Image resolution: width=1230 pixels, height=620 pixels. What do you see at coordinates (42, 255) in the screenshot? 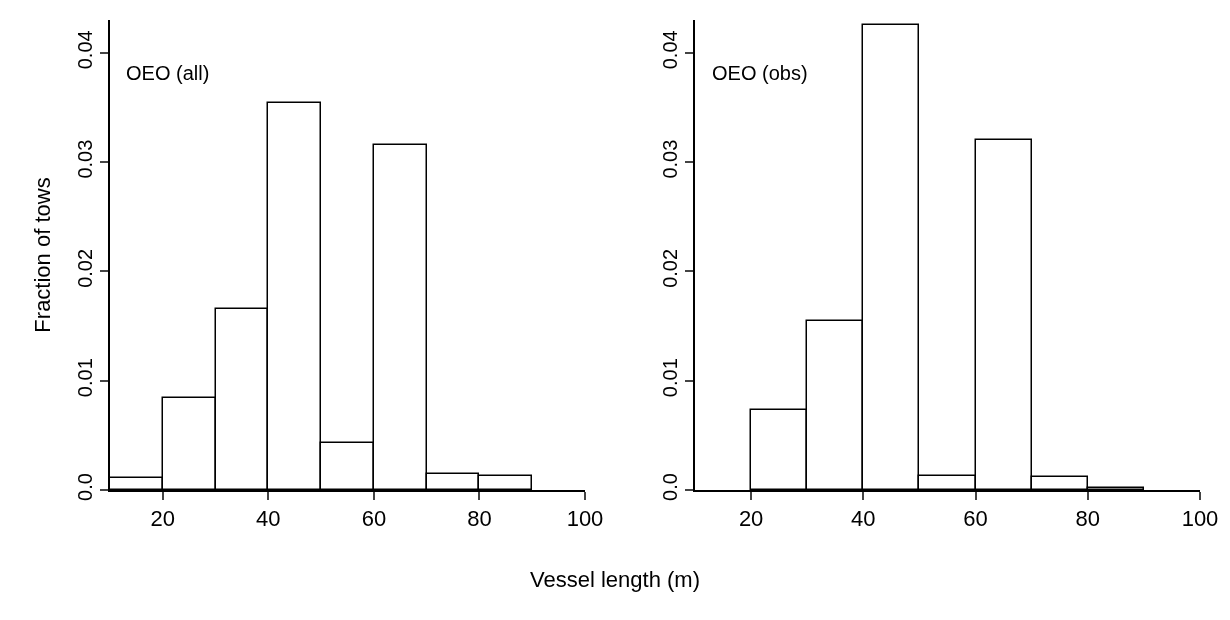
I see `y-axis-title: Fraction of tows` at bounding box center [42, 255].